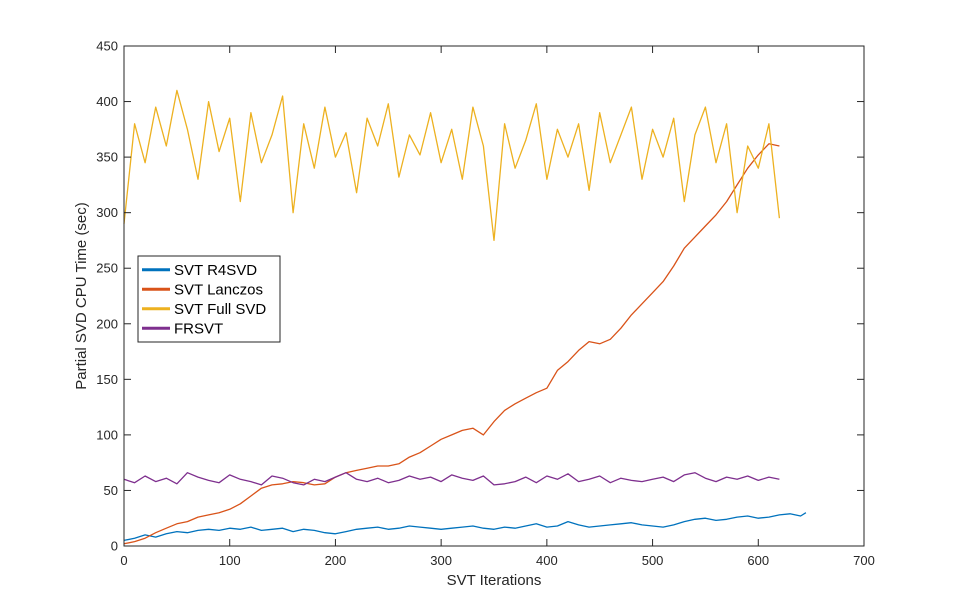  I want to click on x-tick-label: 400, so click(547, 560).